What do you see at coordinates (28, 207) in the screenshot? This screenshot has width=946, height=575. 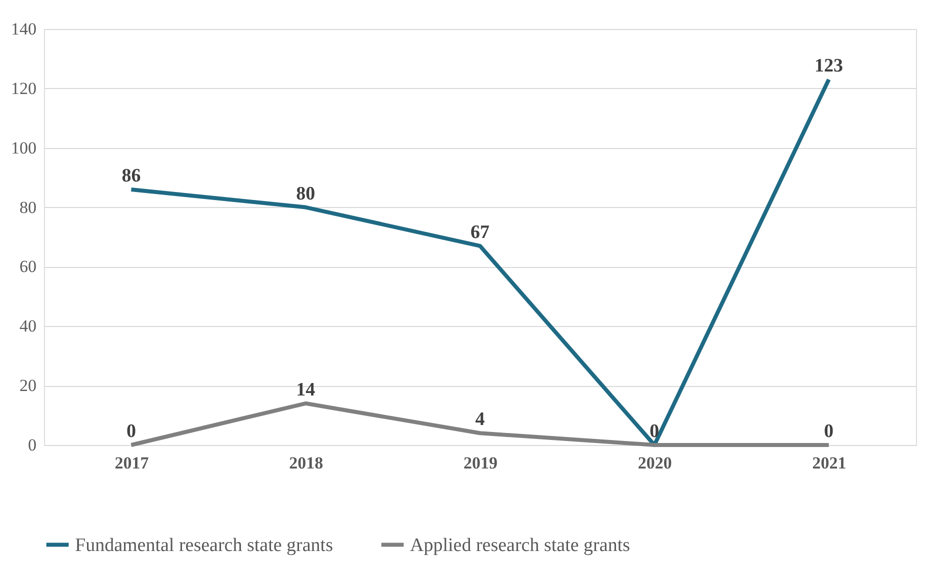 I see `y-tick-label: 80` at bounding box center [28, 207].